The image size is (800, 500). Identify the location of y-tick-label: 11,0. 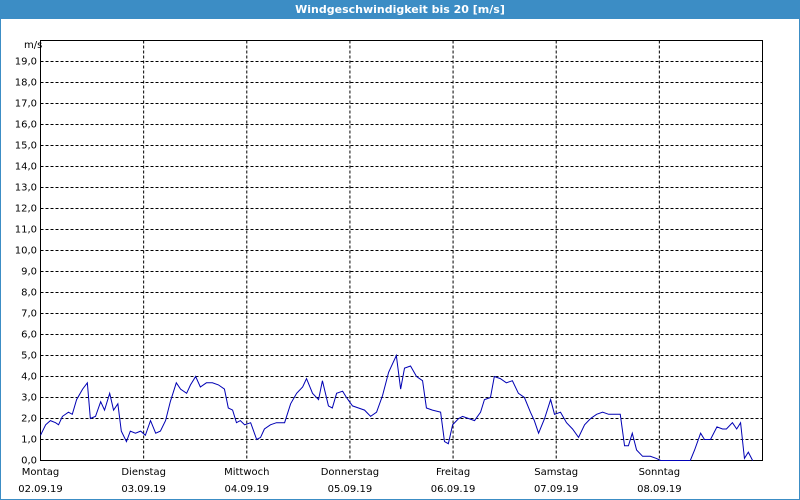
(26, 230).